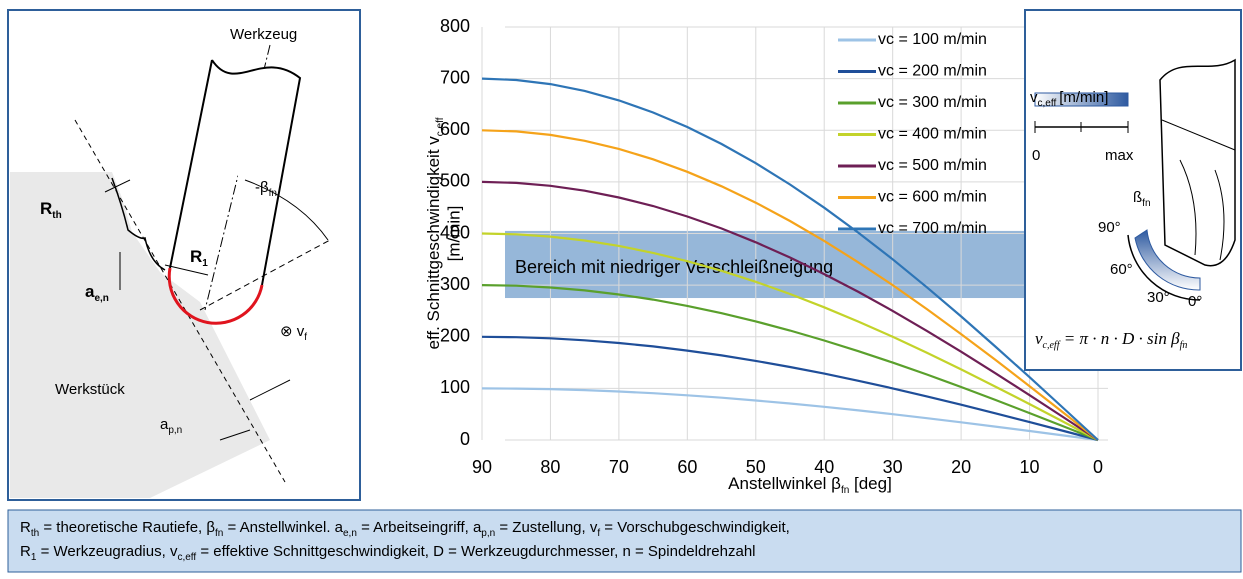 This screenshot has height=579, width=1243. I want to click on x-axis-title: Anstellwinkel βfn [deg], so click(810, 485).